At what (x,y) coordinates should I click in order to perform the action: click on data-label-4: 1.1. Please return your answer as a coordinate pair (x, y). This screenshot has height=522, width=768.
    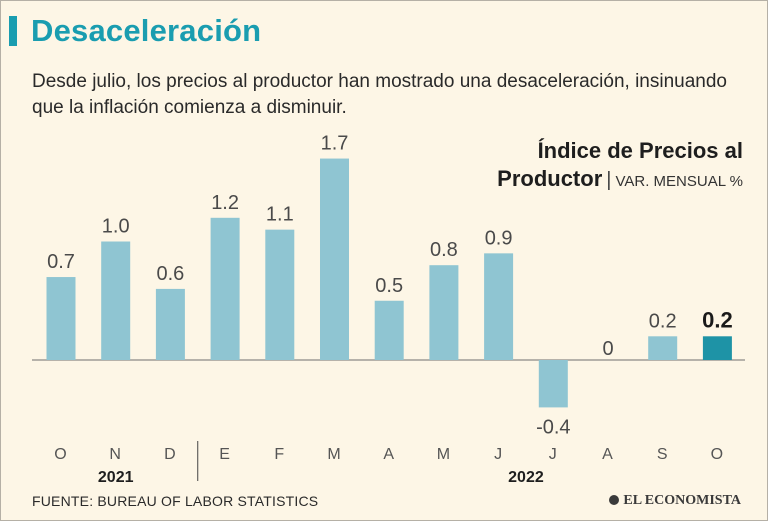
    Looking at the image, I should click on (280, 215).